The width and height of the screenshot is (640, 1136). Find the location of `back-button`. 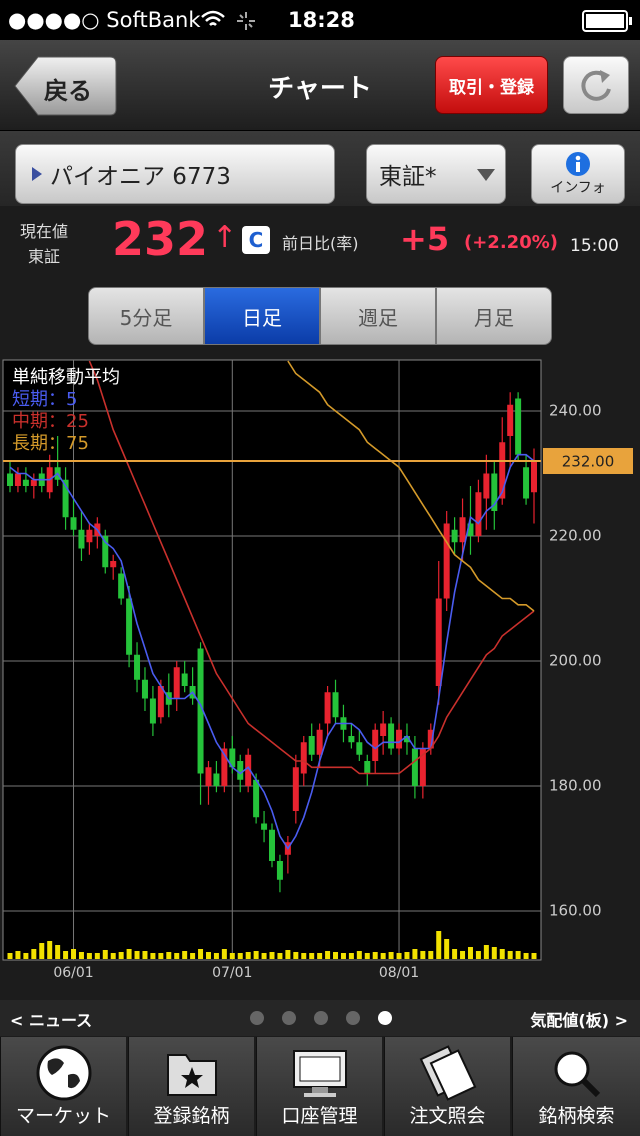

back-button is located at coordinates (66, 86).